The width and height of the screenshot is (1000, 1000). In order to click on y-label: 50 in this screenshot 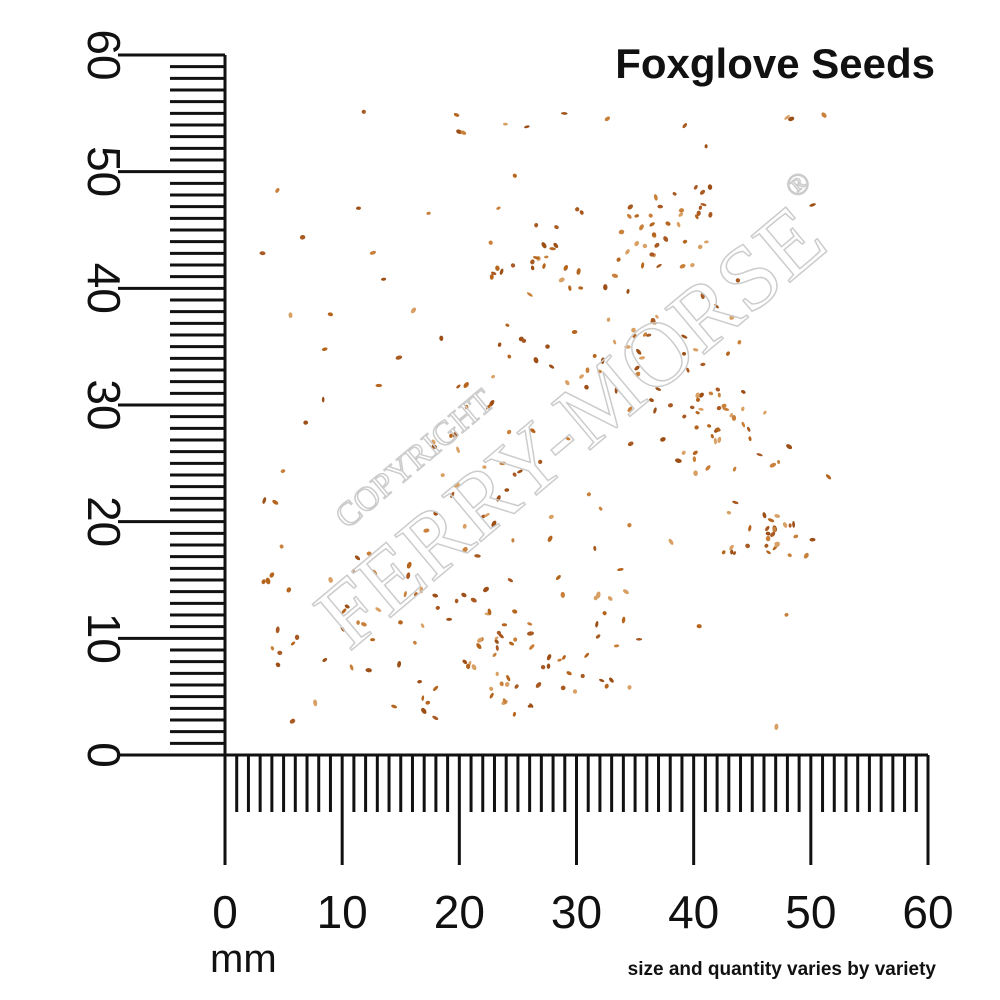, I will do `click(104, 171)`.